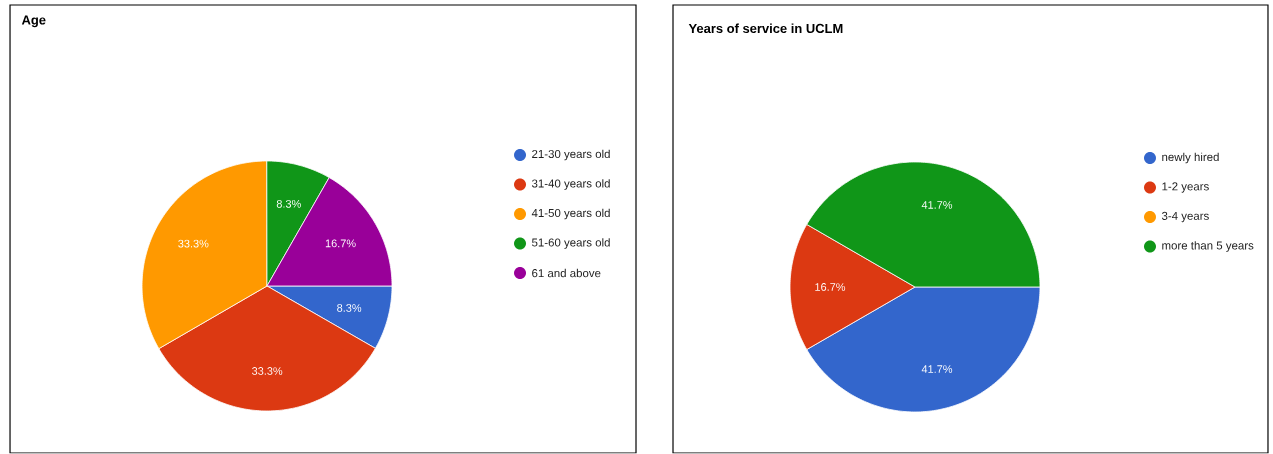  Describe the element at coordinates (1185, 217) in the screenshot. I see `legend-label: 3-4 years` at that location.